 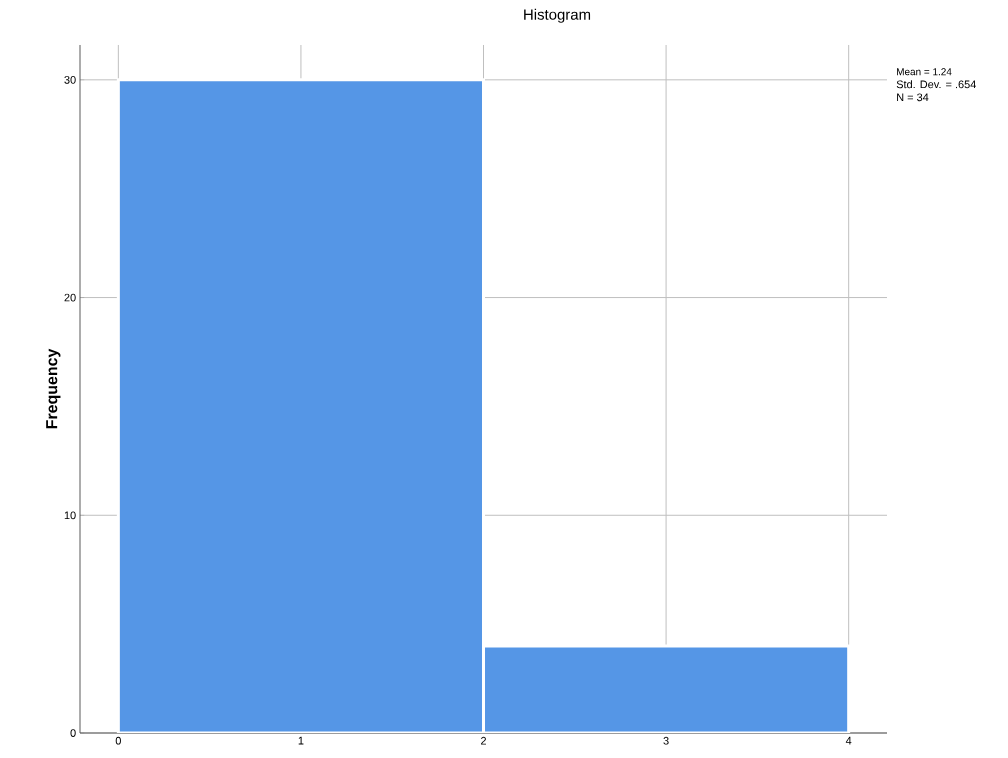 What do you see at coordinates (73, 733) in the screenshot?
I see `y-tick-label: 0` at bounding box center [73, 733].